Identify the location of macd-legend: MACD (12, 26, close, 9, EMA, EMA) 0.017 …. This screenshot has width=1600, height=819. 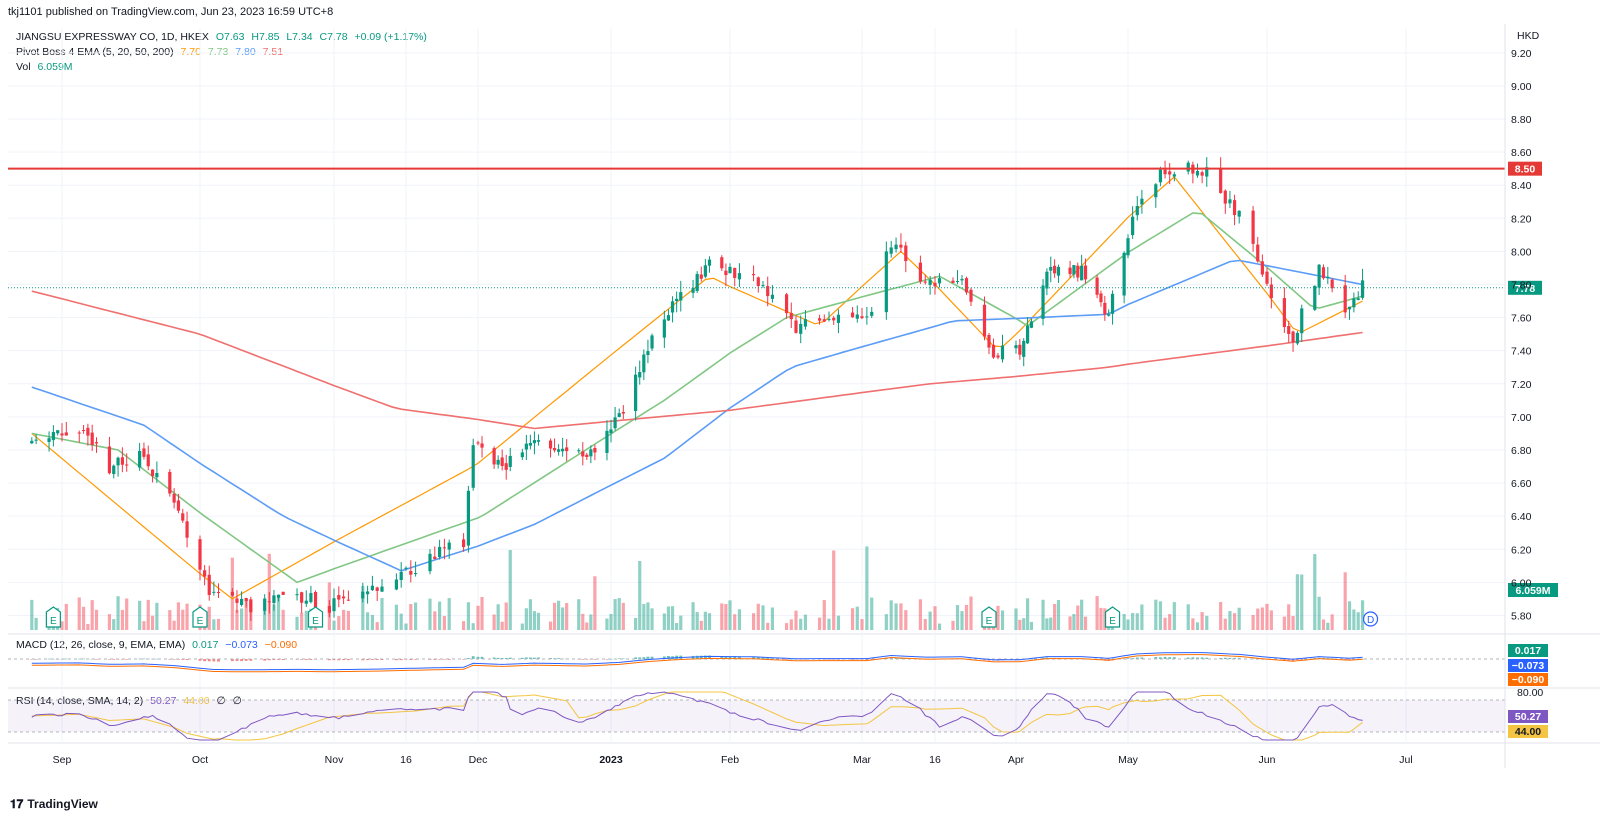
(158, 645).